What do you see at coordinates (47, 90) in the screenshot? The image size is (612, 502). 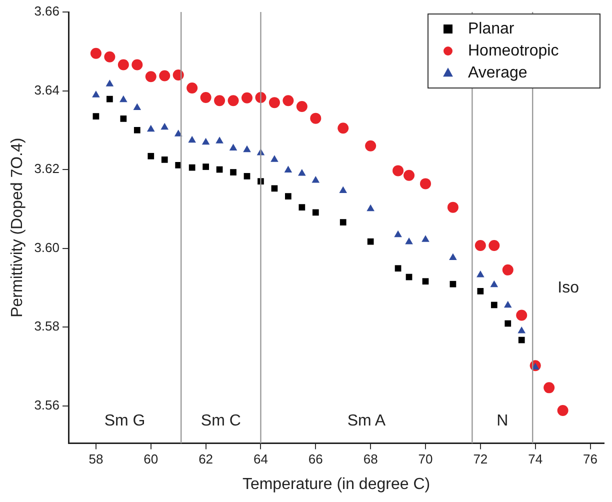 I see `y-tick-label: 3.64` at bounding box center [47, 90].